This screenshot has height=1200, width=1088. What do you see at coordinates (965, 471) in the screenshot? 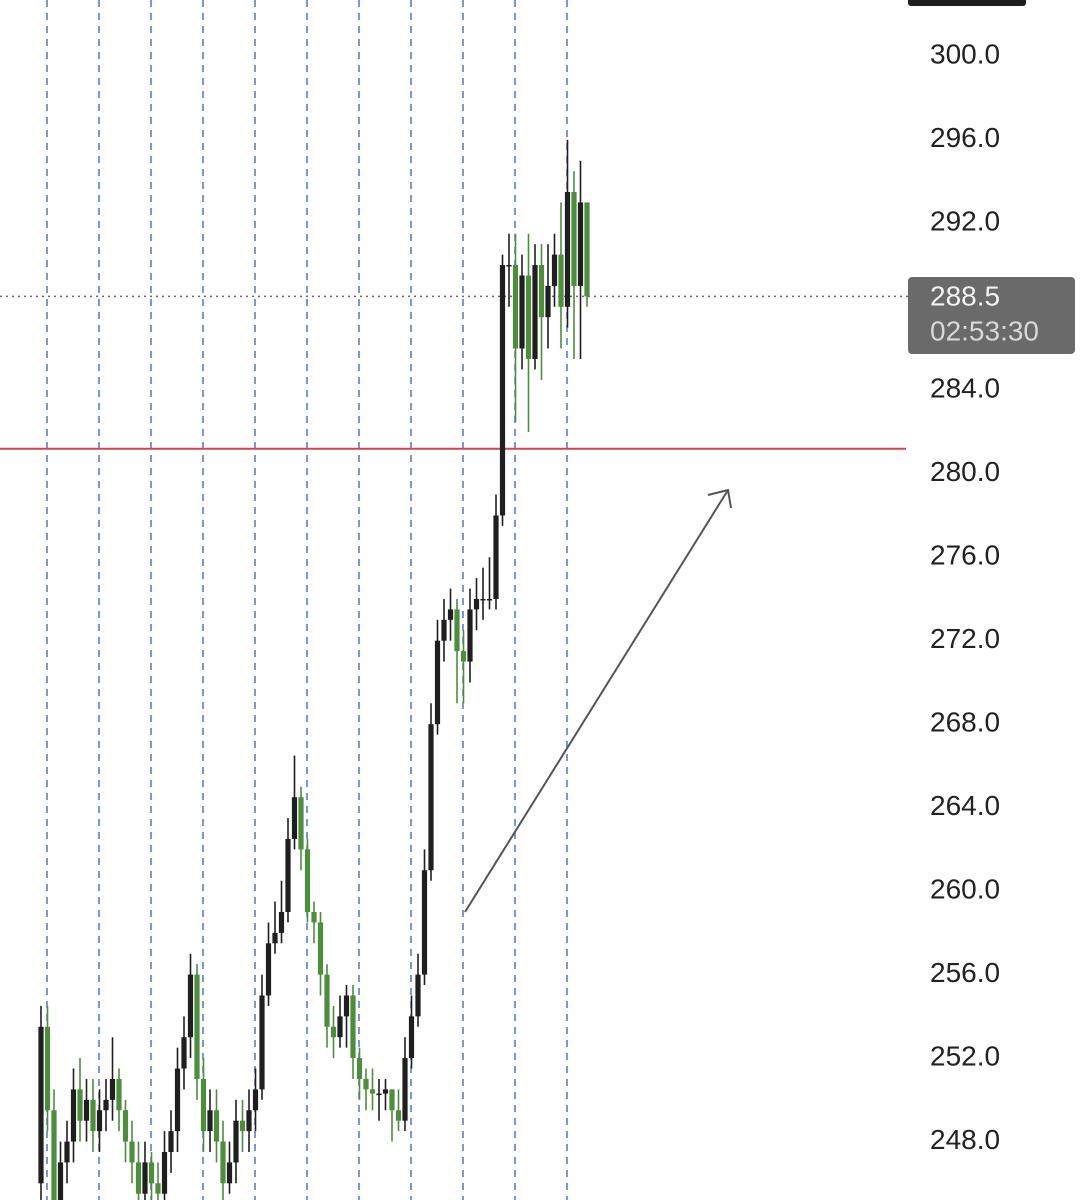
I see `y-tick-label: 280.0` at bounding box center [965, 471].